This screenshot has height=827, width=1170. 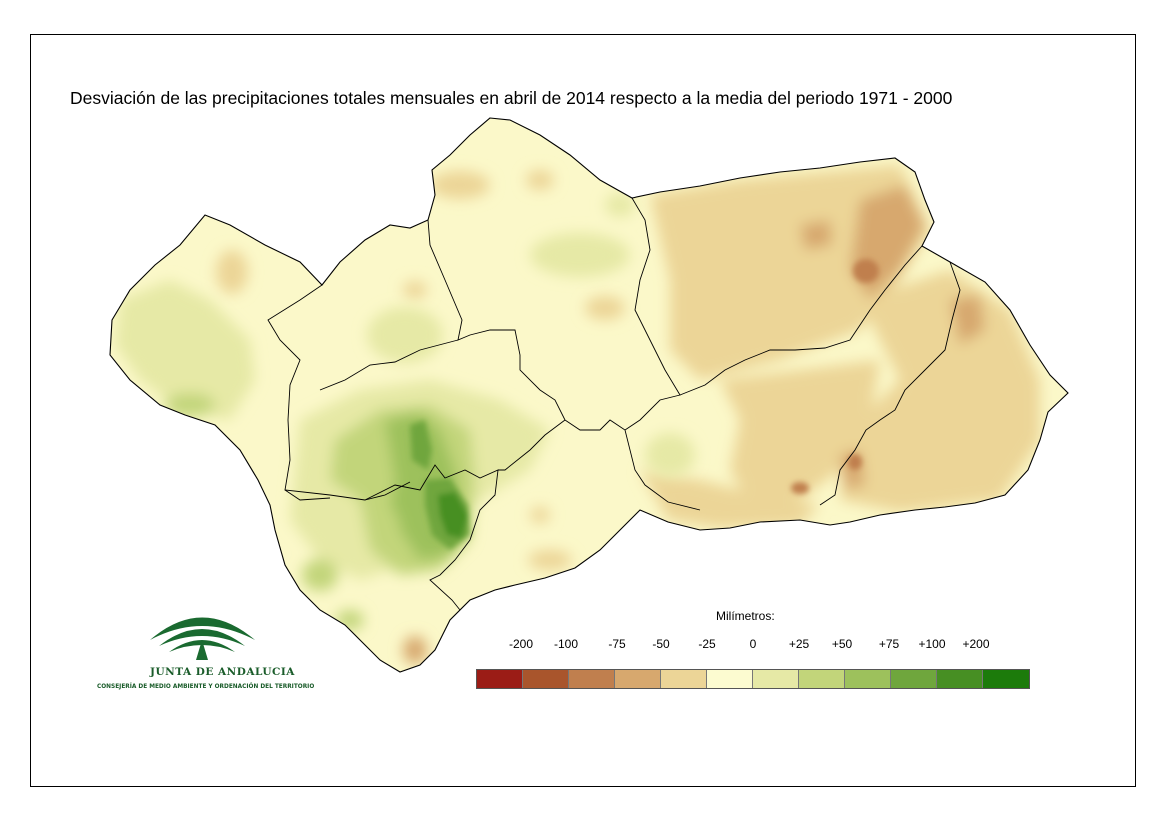 I want to click on legend-label: -75, so click(x=617, y=644).